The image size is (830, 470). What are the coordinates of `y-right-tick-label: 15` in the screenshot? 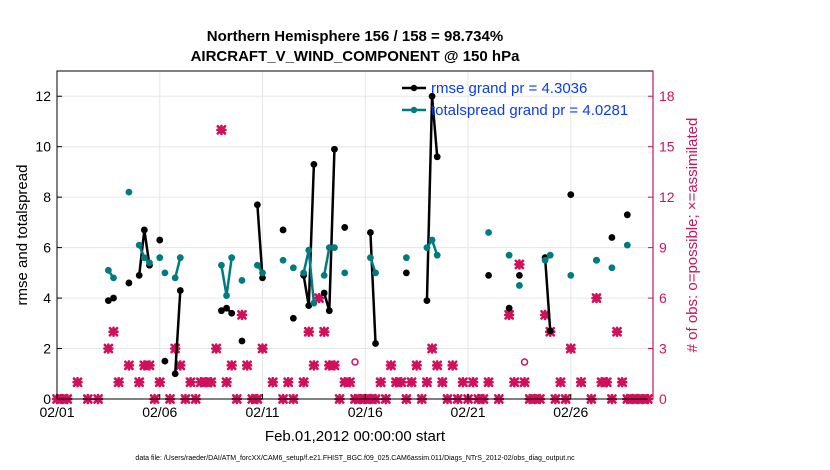 It's located at (667, 147).